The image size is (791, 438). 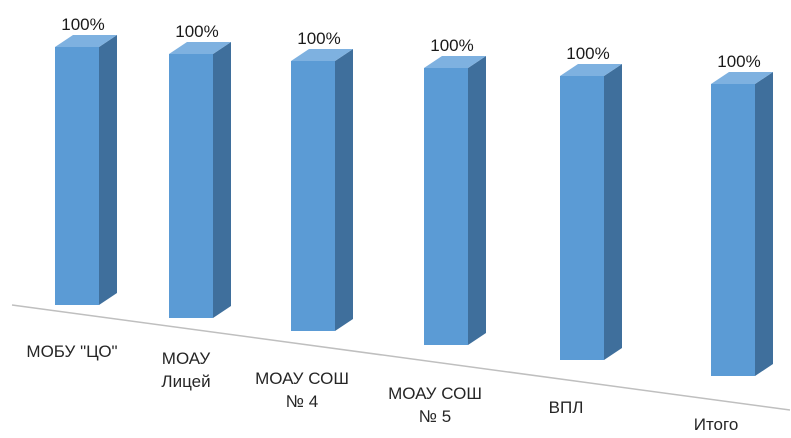 What do you see at coordinates (566, 407) in the screenshot?
I see `category-label: ВПЛ` at bounding box center [566, 407].